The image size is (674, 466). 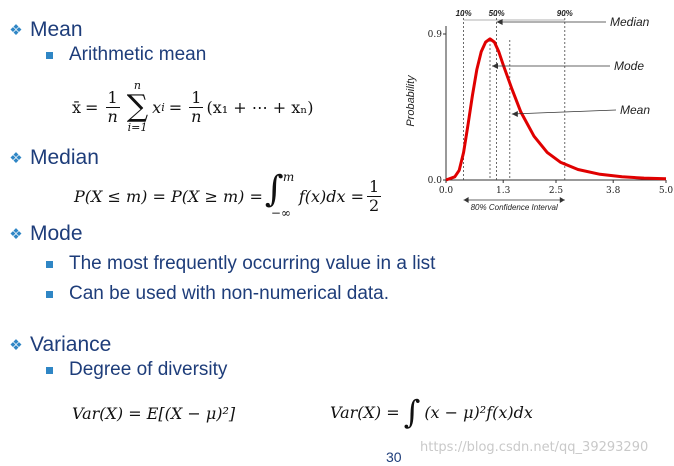 What do you see at coordinates (666, 191) in the screenshot?
I see `x-tick-label: 5.0` at bounding box center [666, 191].